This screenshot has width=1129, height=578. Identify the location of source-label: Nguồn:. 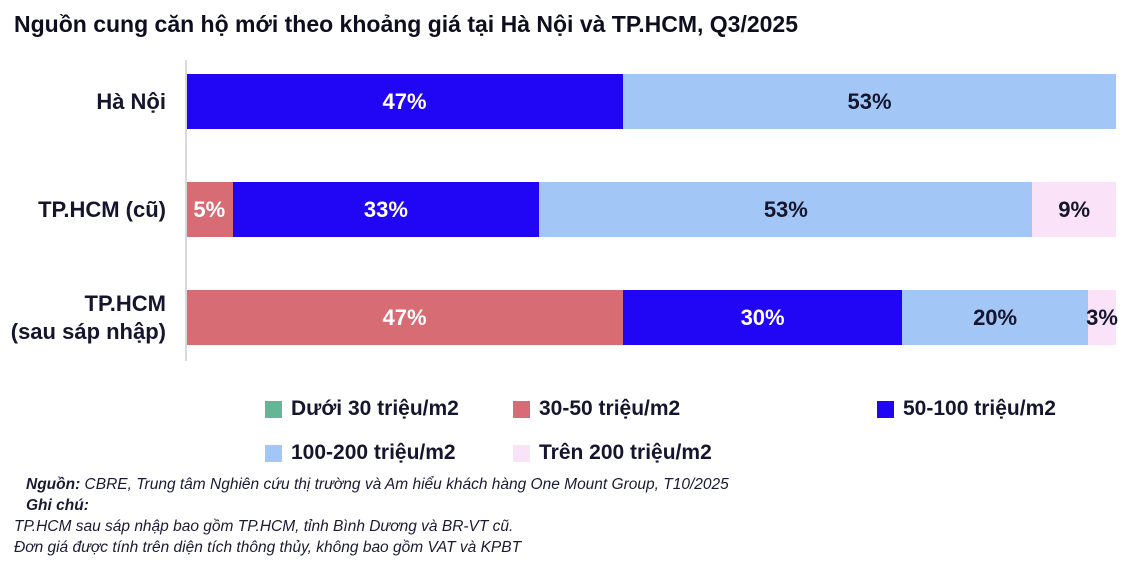
(53, 484).